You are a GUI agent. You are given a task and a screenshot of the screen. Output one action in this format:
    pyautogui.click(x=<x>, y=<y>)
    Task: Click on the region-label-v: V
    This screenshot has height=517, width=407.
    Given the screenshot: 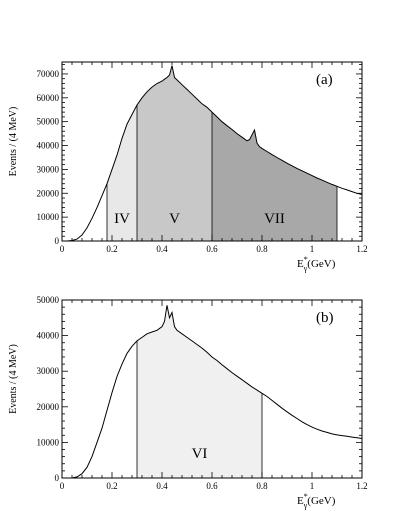 What is the action you would take?
    pyautogui.click(x=174, y=219)
    